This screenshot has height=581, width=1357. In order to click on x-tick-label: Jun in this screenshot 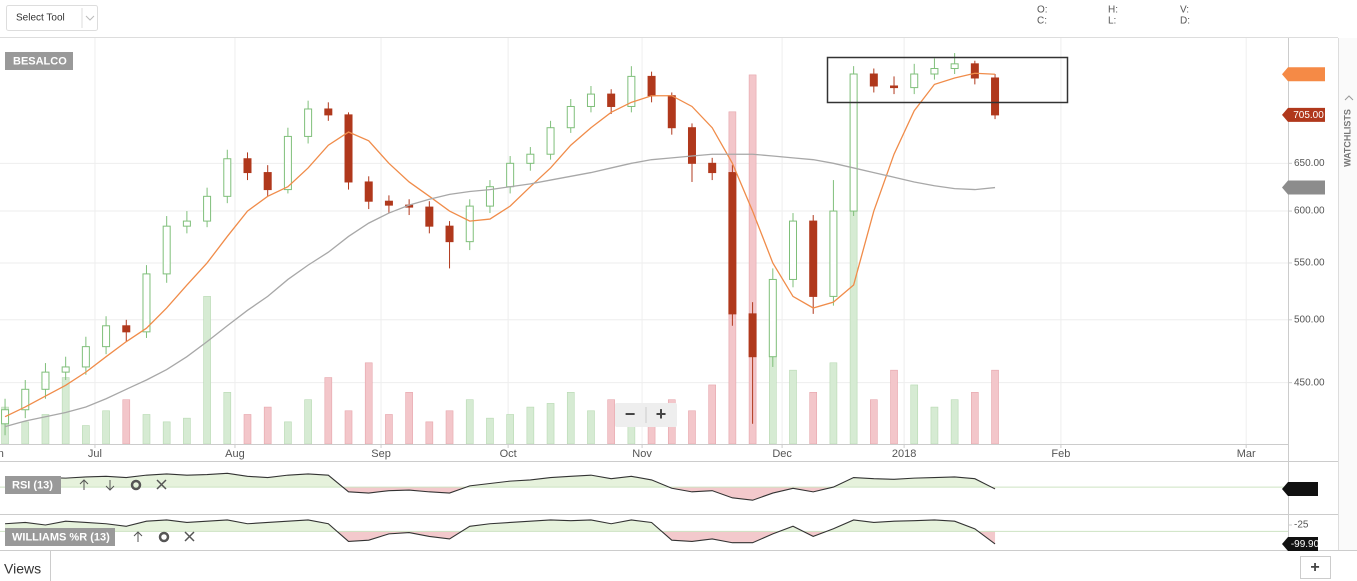, I will do `click(2, 454)`.